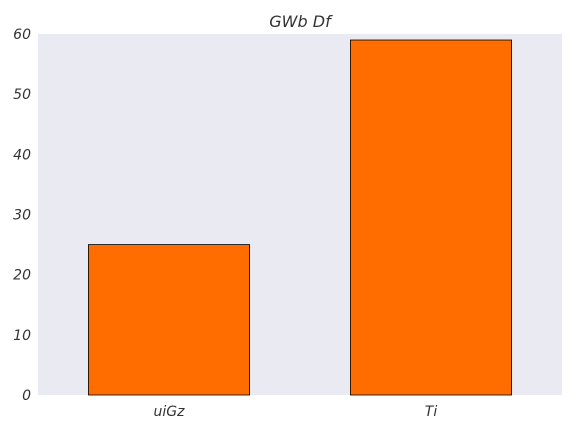 The height and width of the screenshot is (432, 576). I want to click on y-axis-ticks: 0 10 20 30 40 50 60, so click(22, 215).